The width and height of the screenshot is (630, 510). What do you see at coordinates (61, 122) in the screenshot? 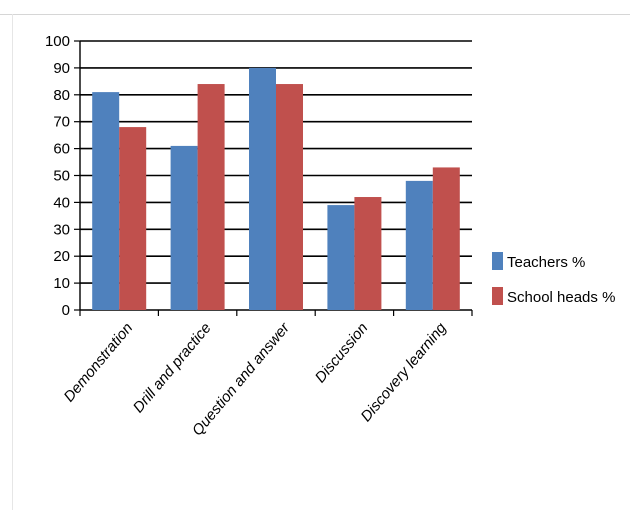
I see `y-tick-label: 70` at bounding box center [61, 122].